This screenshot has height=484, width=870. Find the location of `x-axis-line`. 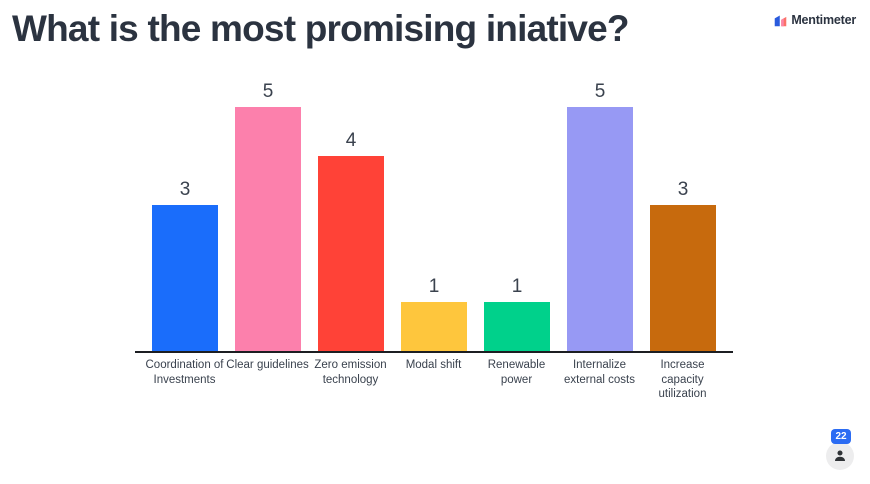

x-axis-line is located at coordinates (434, 352).